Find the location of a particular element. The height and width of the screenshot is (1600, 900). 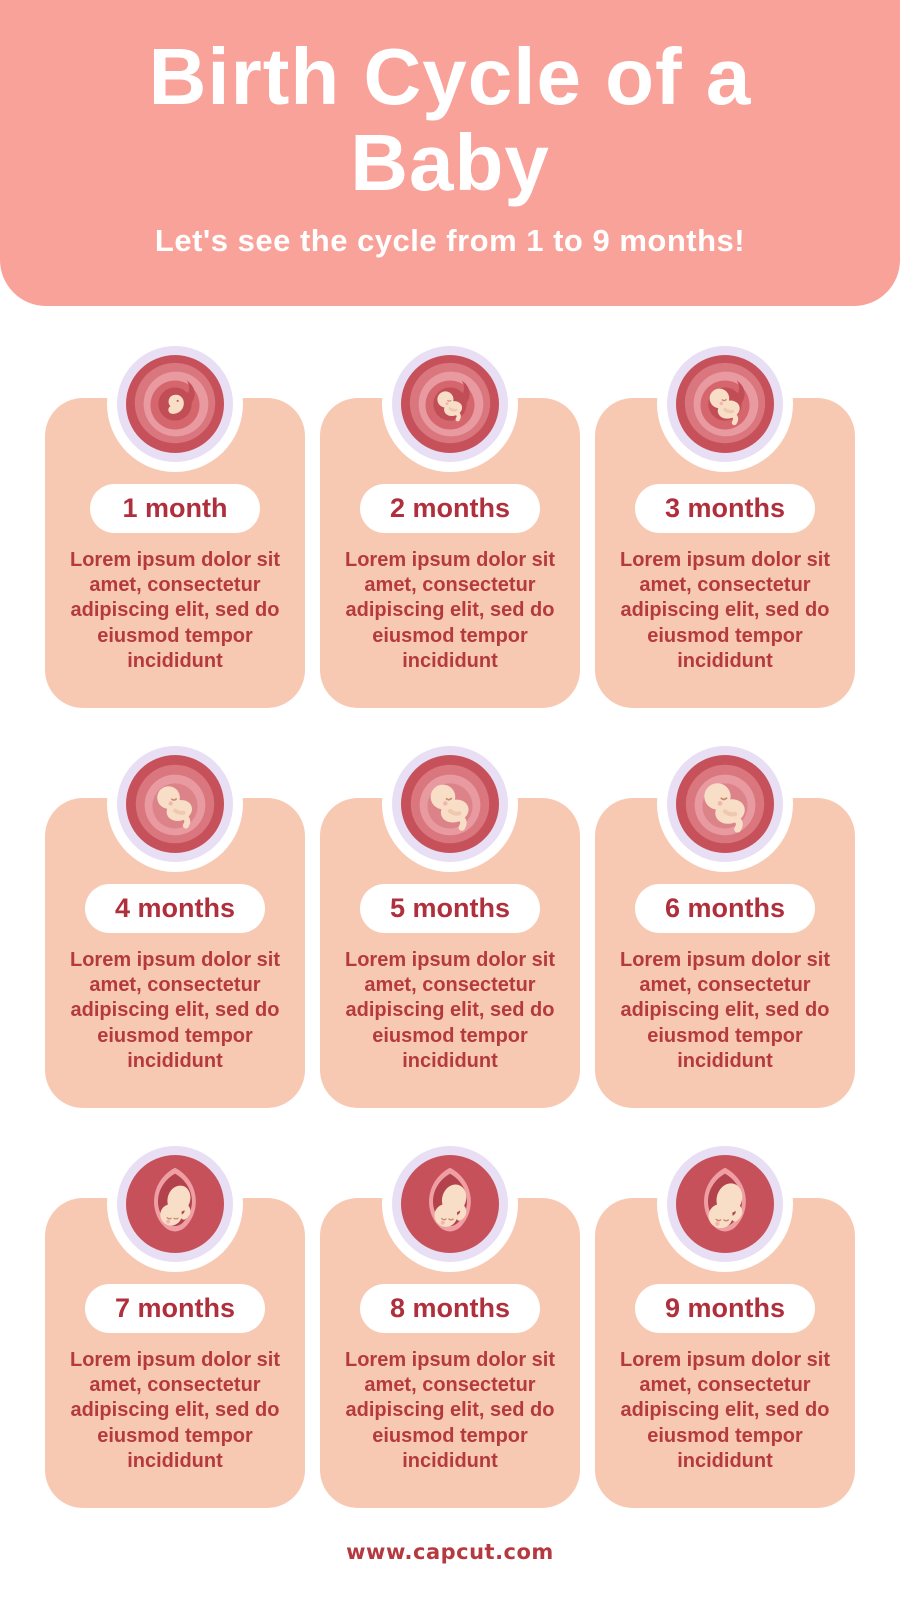

month-label-pill: 6 months is located at coordinates (724, 908).